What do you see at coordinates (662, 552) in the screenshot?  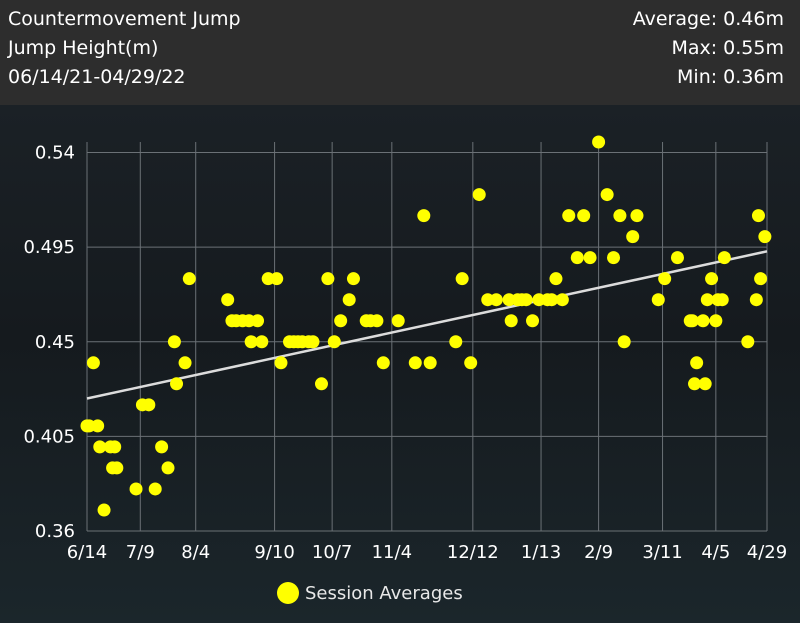 I see `x-tick-label: 3/11` at bounding box center [662, 552].